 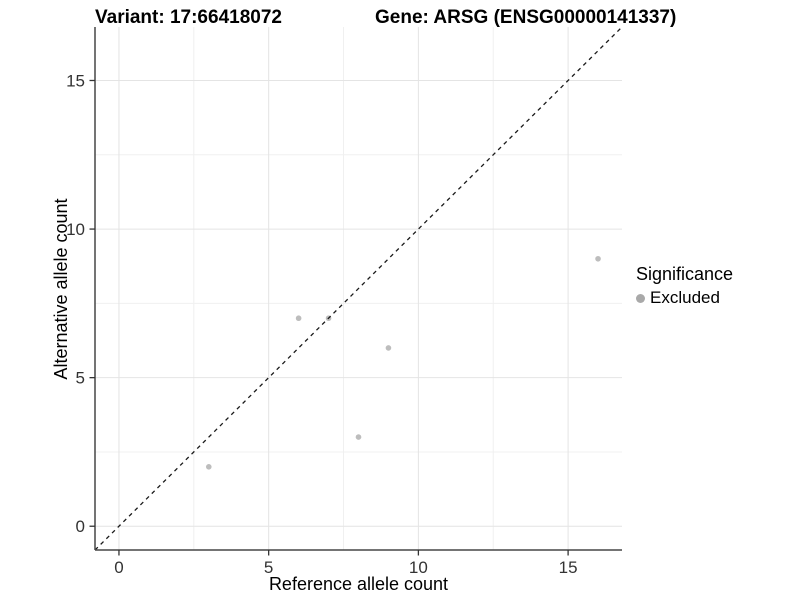 What do you see at coordinates (568, 567) in the screenshot?
I see `x-tick-label: 15` at bounding box center [568, 567].